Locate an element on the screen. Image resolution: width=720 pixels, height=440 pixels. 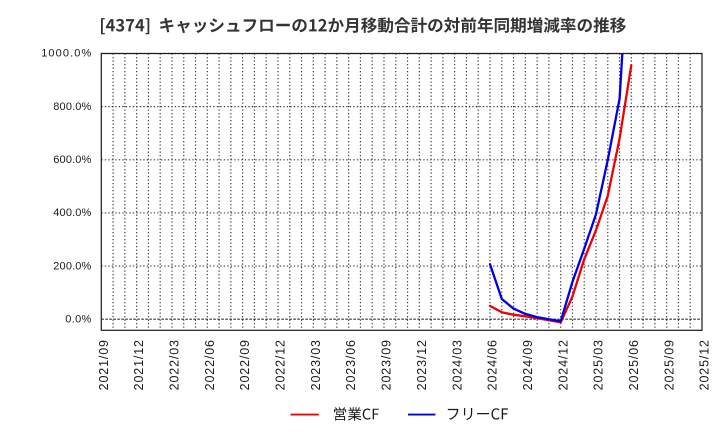
svg-text: 2025/06 is located at coordinates (634, 364).